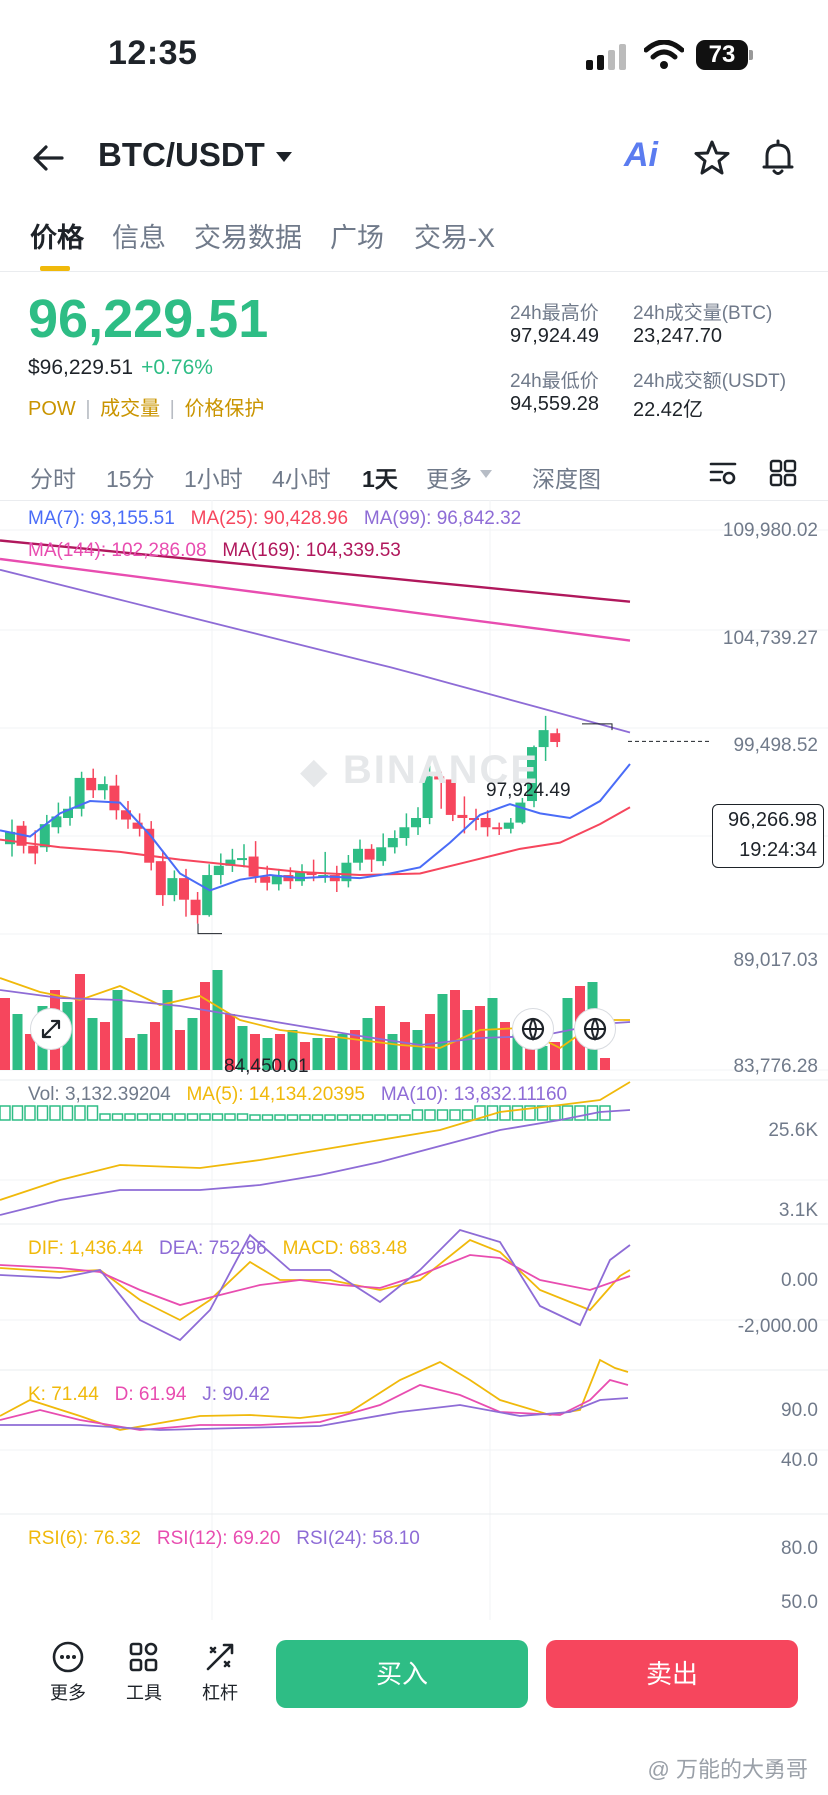  Describe the element at coordinates (311, 550) in the screenshot. I see `ma169-legend: MA(169): 104,339.53` at that location.